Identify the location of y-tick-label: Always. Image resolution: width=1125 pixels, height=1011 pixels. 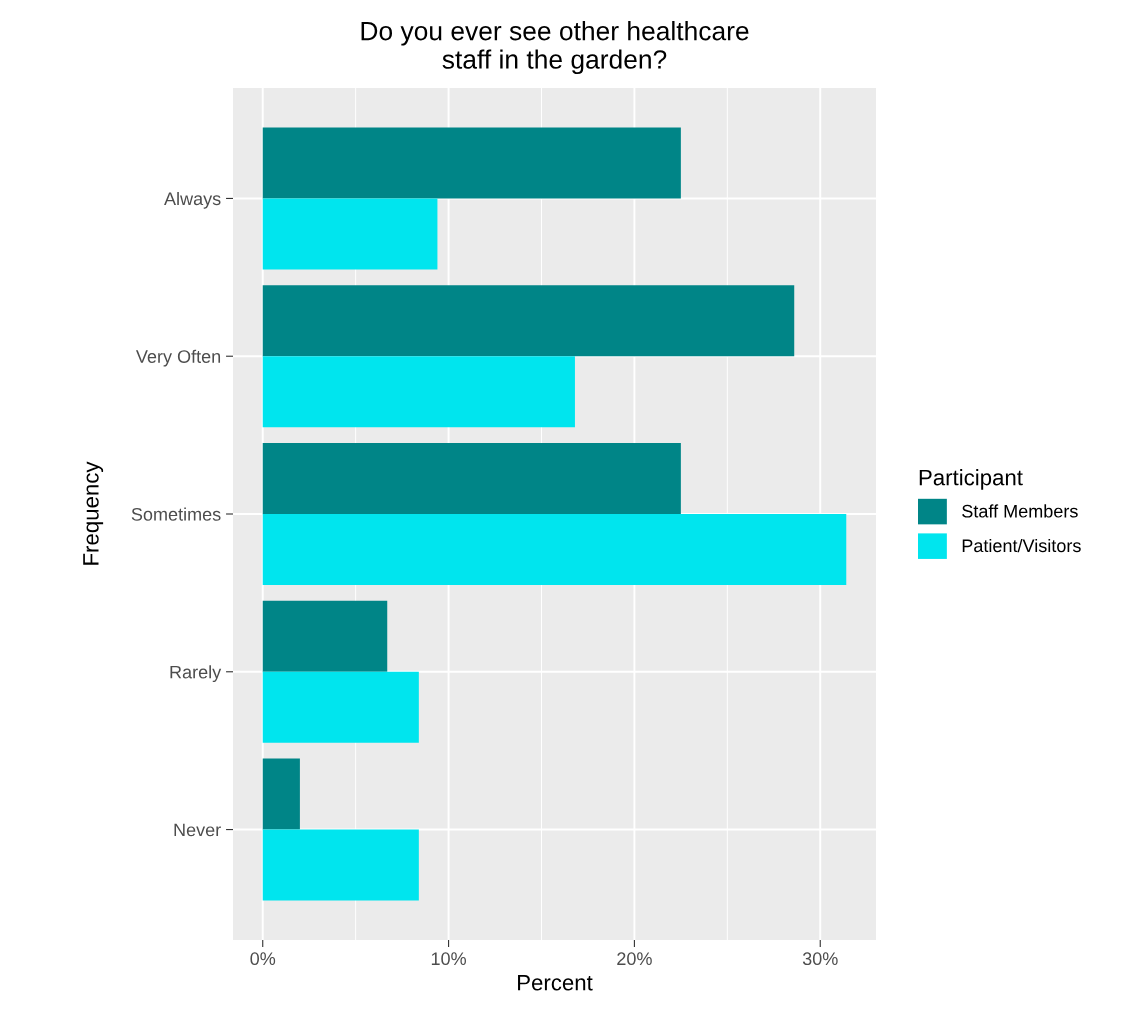
(192, 200).